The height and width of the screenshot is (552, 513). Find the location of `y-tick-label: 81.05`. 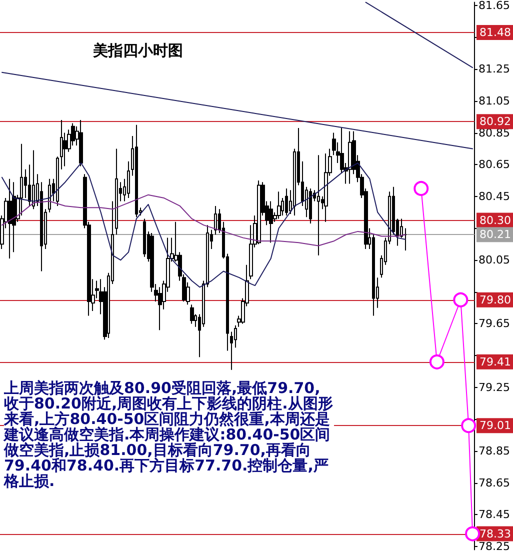

y-tick-label: 81.05 is located at coordinates (494, 101).